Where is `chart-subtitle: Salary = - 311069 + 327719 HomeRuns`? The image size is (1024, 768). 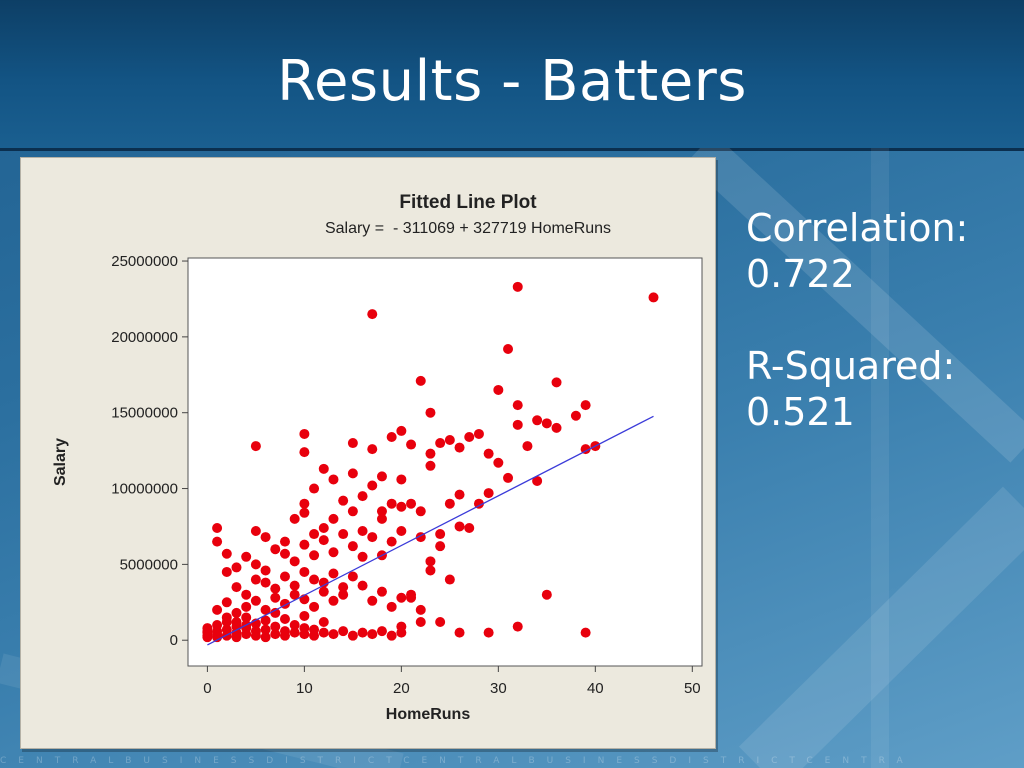 chart-subtitle: Salary = - 311069 + 327719 HomeRuns is located at coordinates (468, 228).